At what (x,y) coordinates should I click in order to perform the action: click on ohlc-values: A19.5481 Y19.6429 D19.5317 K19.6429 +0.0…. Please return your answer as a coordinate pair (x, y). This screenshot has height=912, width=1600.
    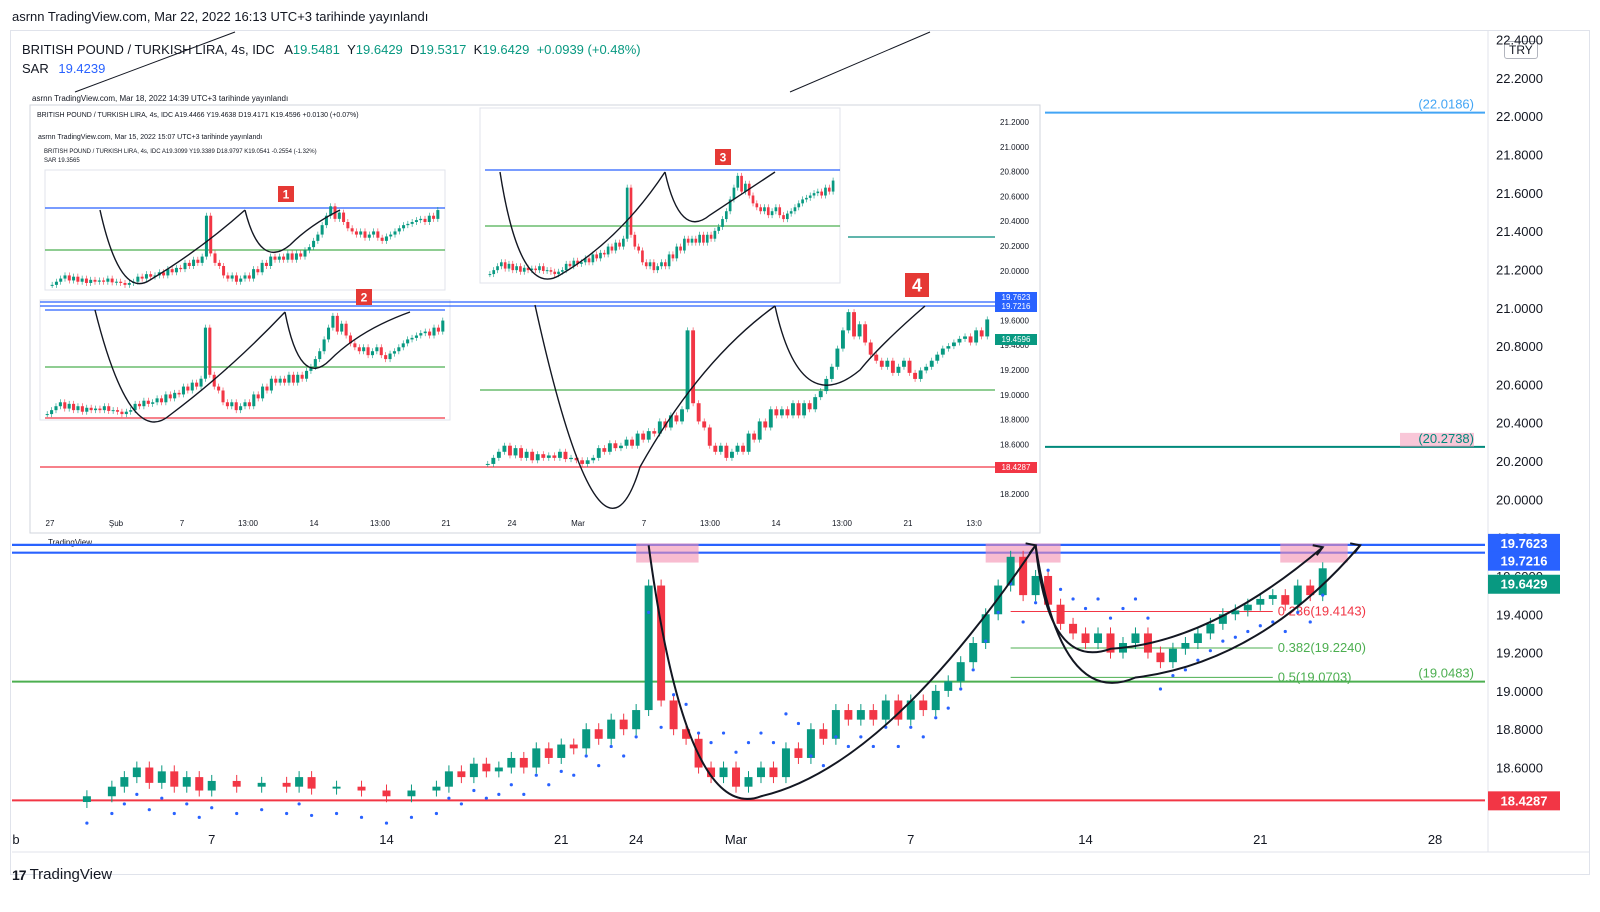
    Looking at the image, I should click on (462, 49).